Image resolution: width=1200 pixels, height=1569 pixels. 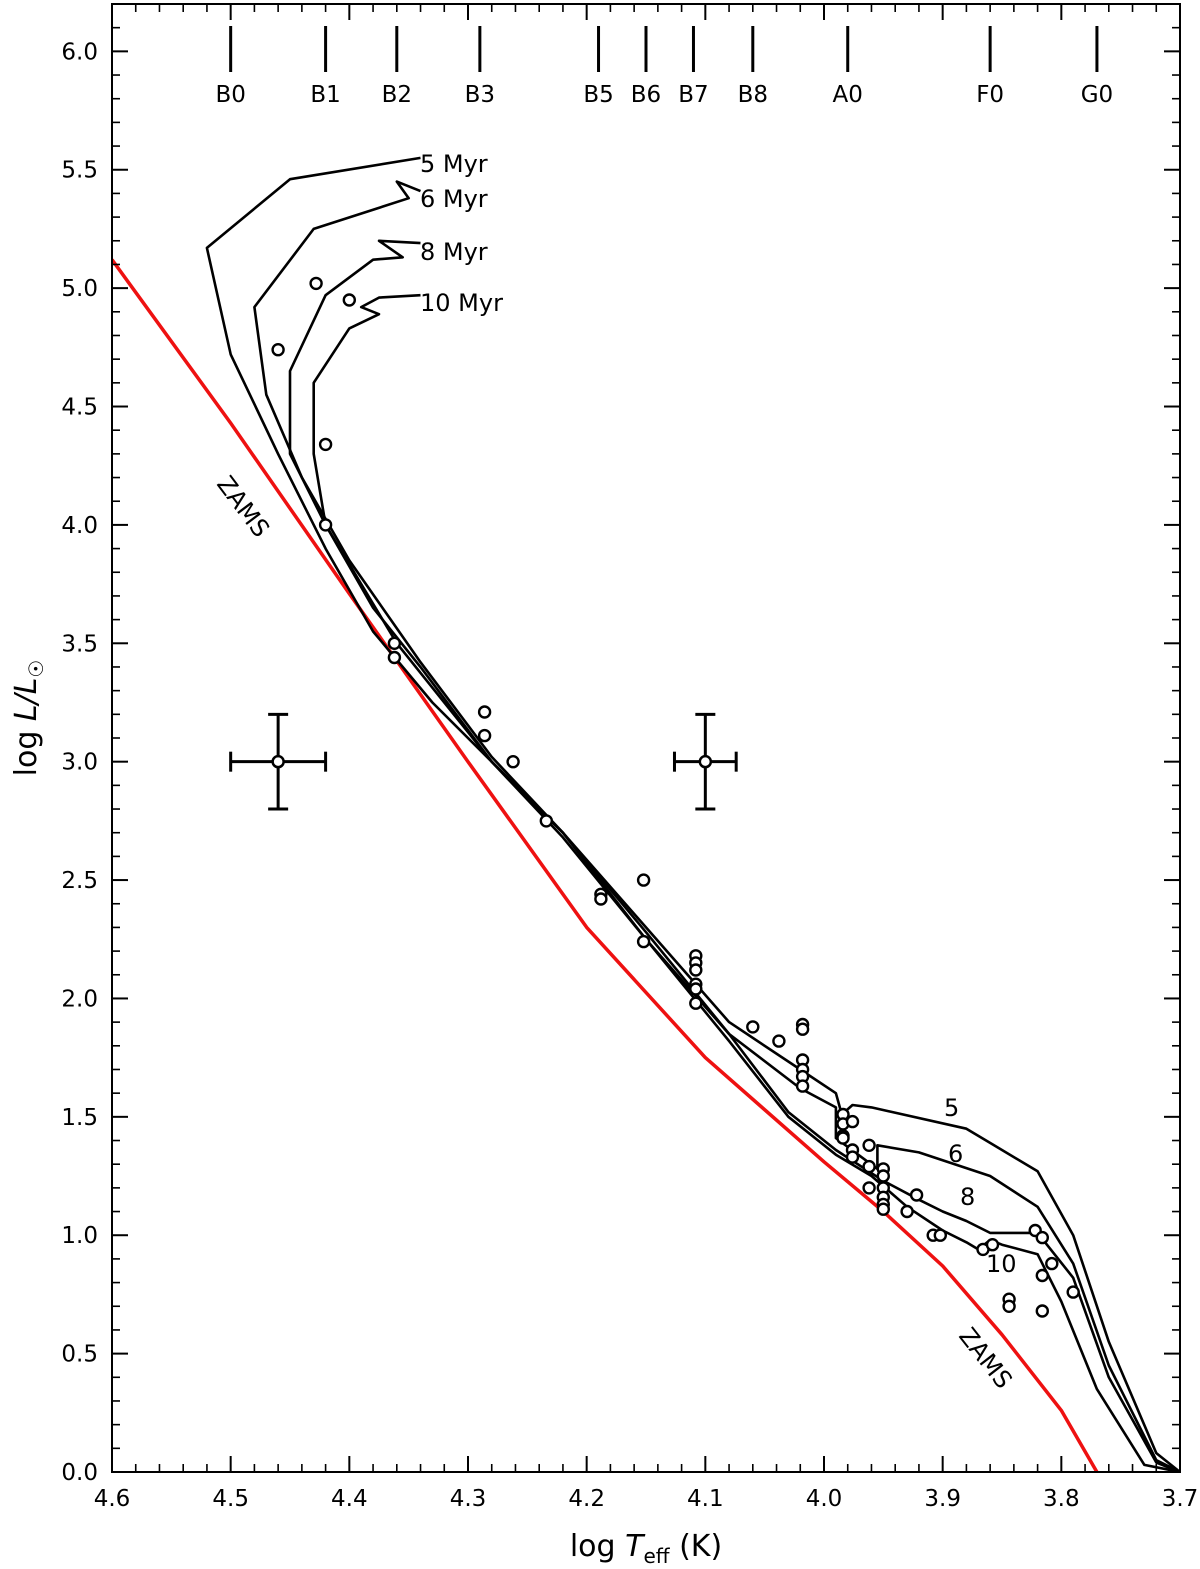 I want to click on y-tick-label-9: 4.5, so click(x=79, y=408).